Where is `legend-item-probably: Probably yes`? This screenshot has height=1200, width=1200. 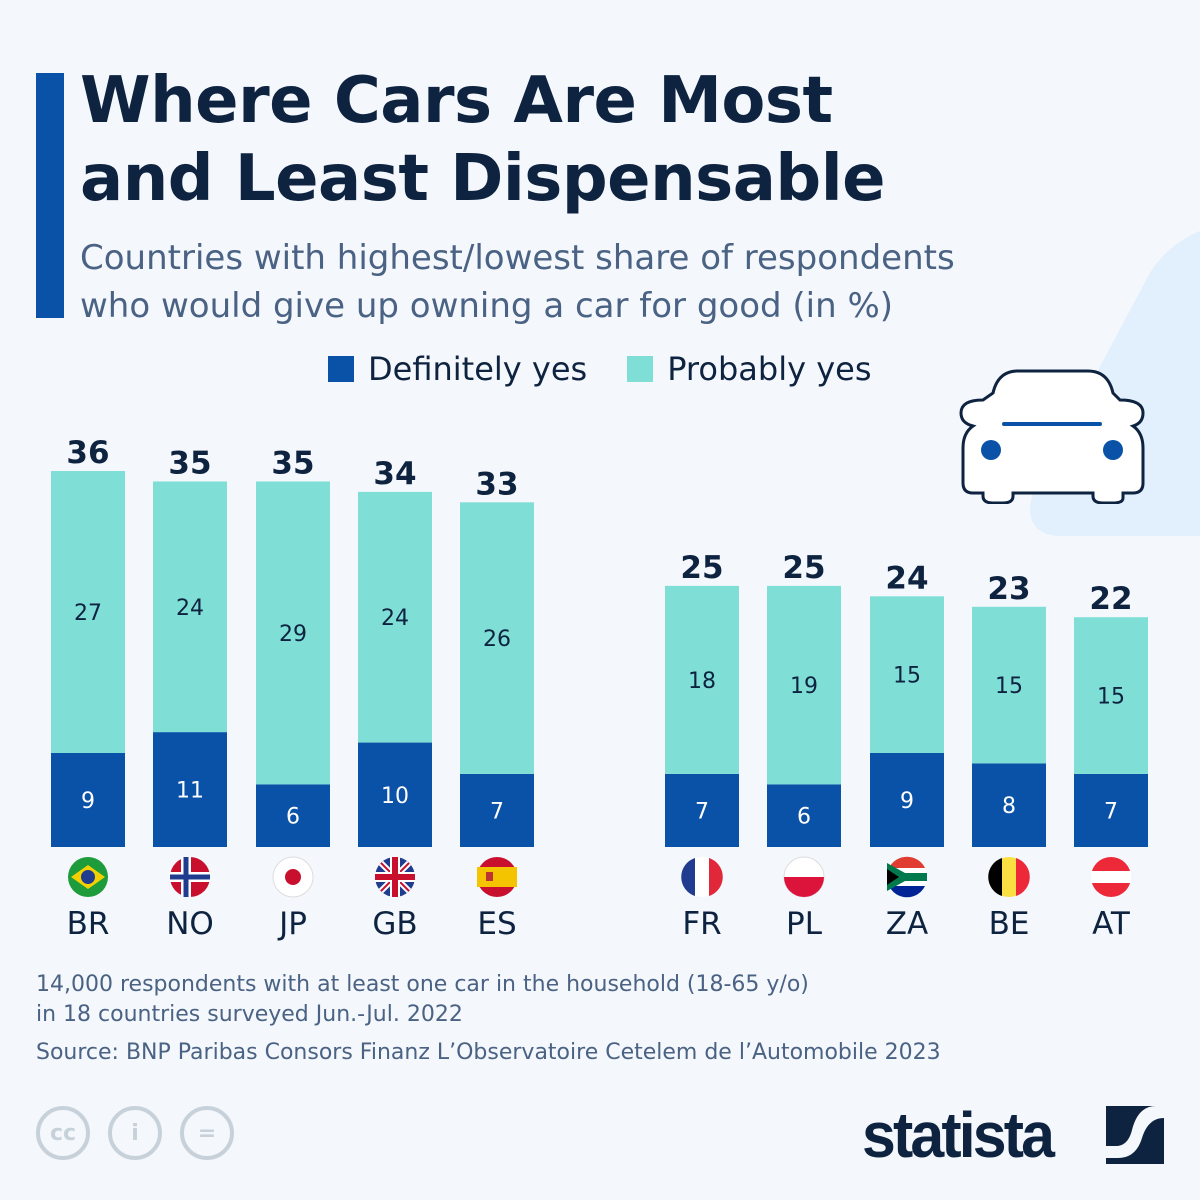
legend-item-probably: Probably yes is located at coordinates (749, 369).